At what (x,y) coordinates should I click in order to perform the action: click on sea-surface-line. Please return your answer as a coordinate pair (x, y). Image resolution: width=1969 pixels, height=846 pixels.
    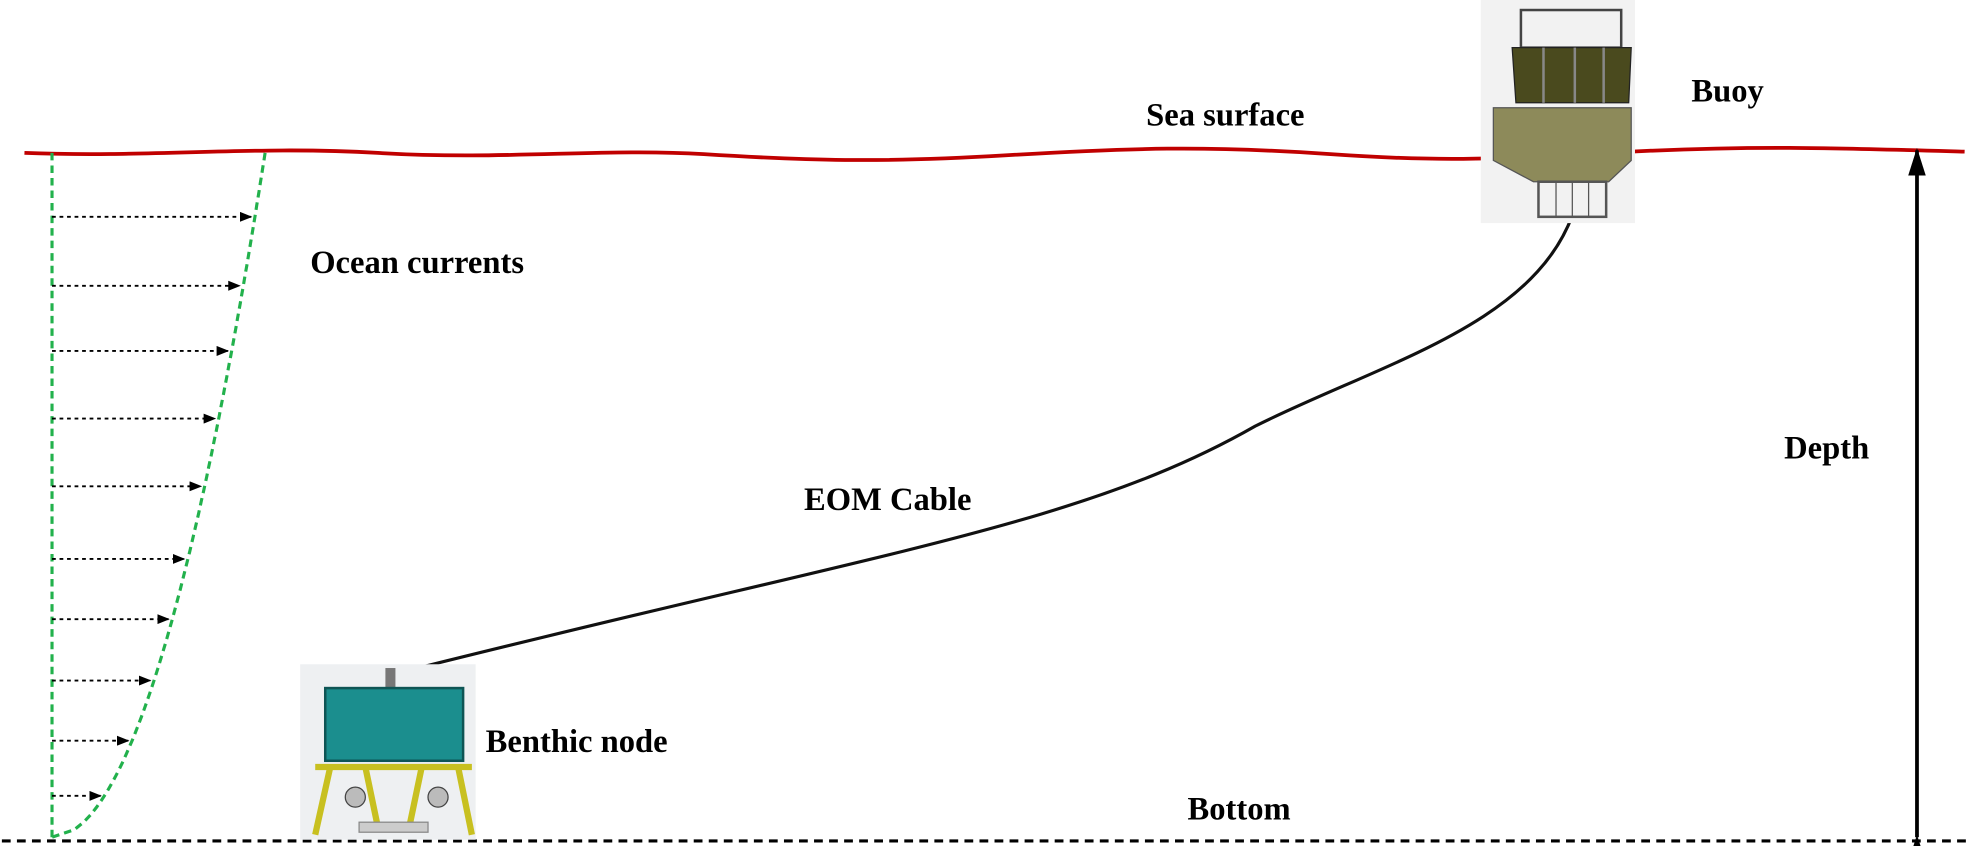
    Looking at the image, I should click on (994, 153).